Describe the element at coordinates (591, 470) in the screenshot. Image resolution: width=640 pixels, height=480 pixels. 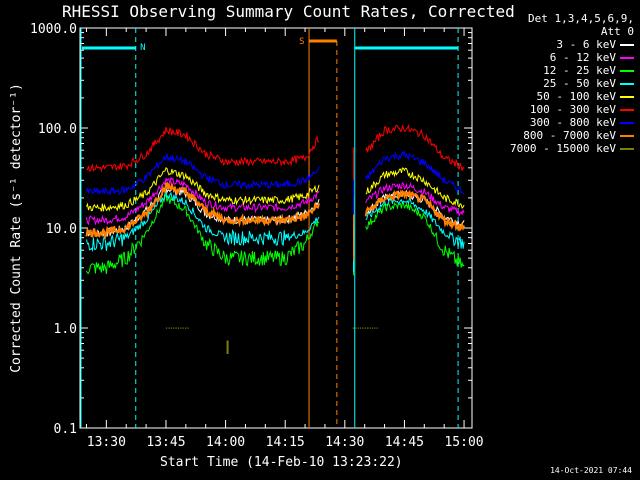
I see `footer-timestamp: 14-Oct-2021 07:44` at that location.